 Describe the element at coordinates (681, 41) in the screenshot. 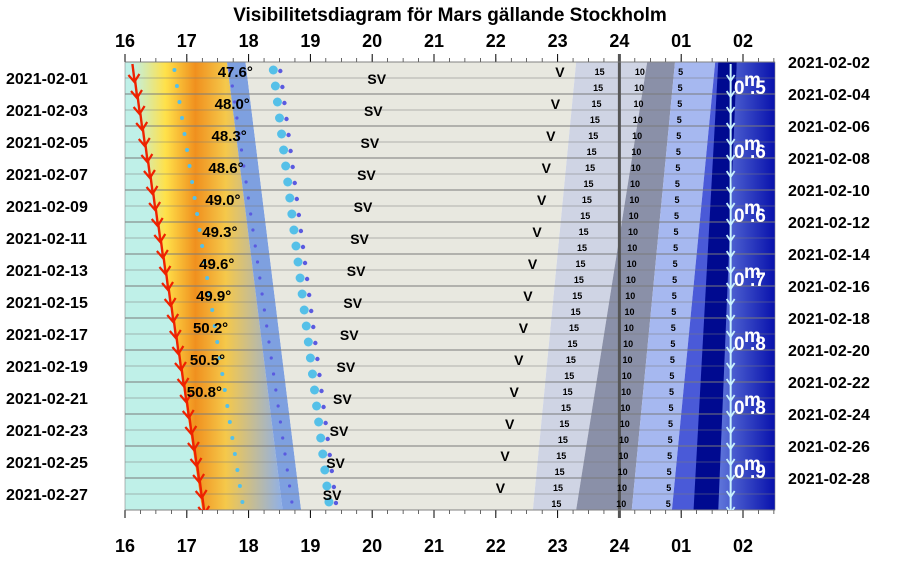

I see `hour-label-top: 01` at that location.